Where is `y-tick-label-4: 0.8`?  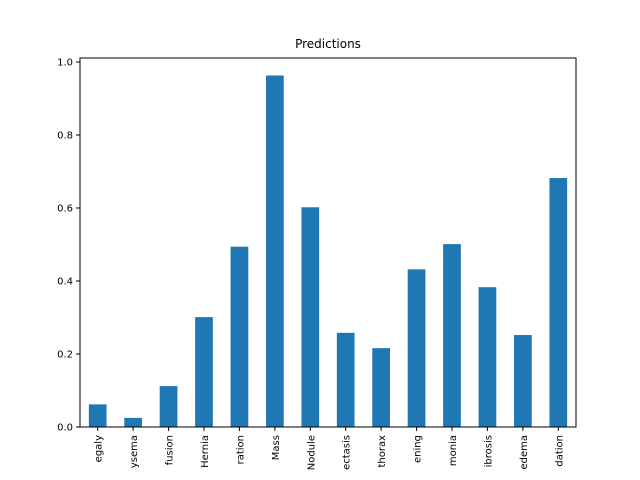
y-tick-label-4: 0.8 is located at coordinates (65, 136).